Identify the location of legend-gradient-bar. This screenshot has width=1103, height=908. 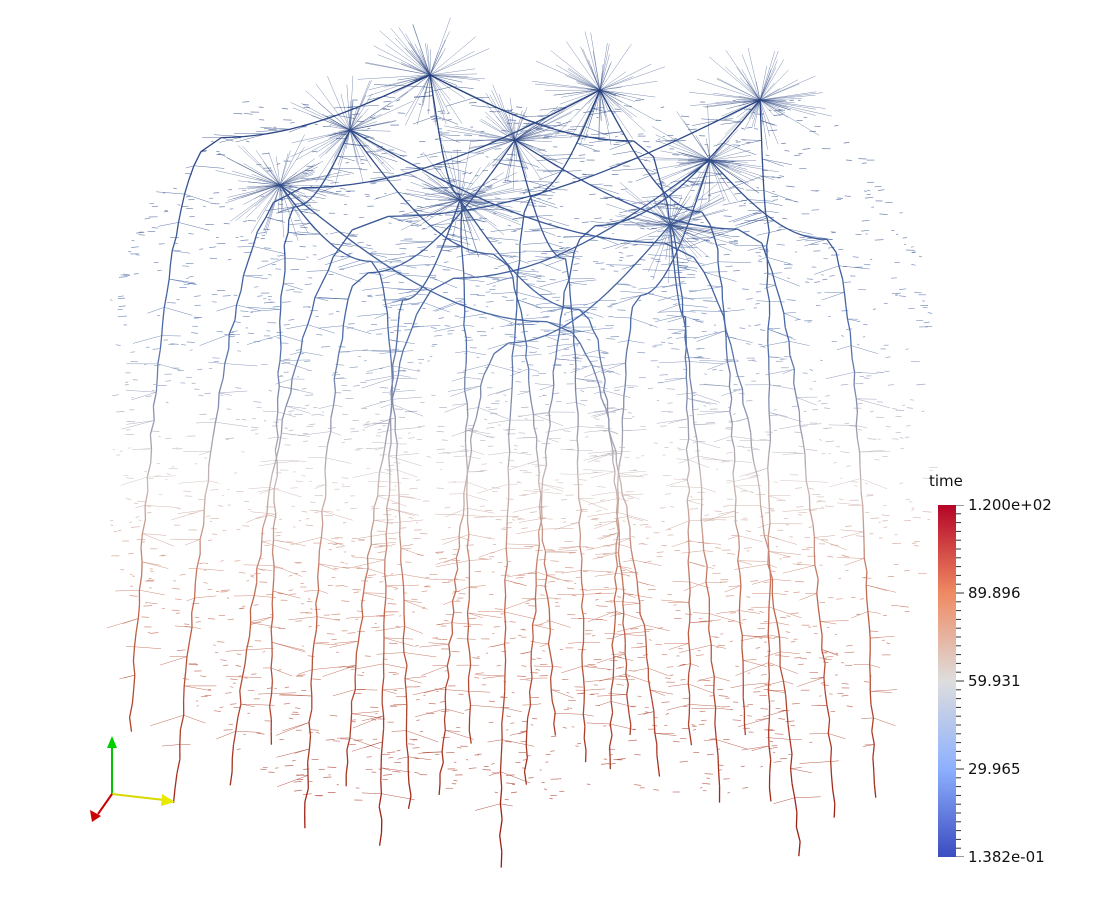
(947, 681).